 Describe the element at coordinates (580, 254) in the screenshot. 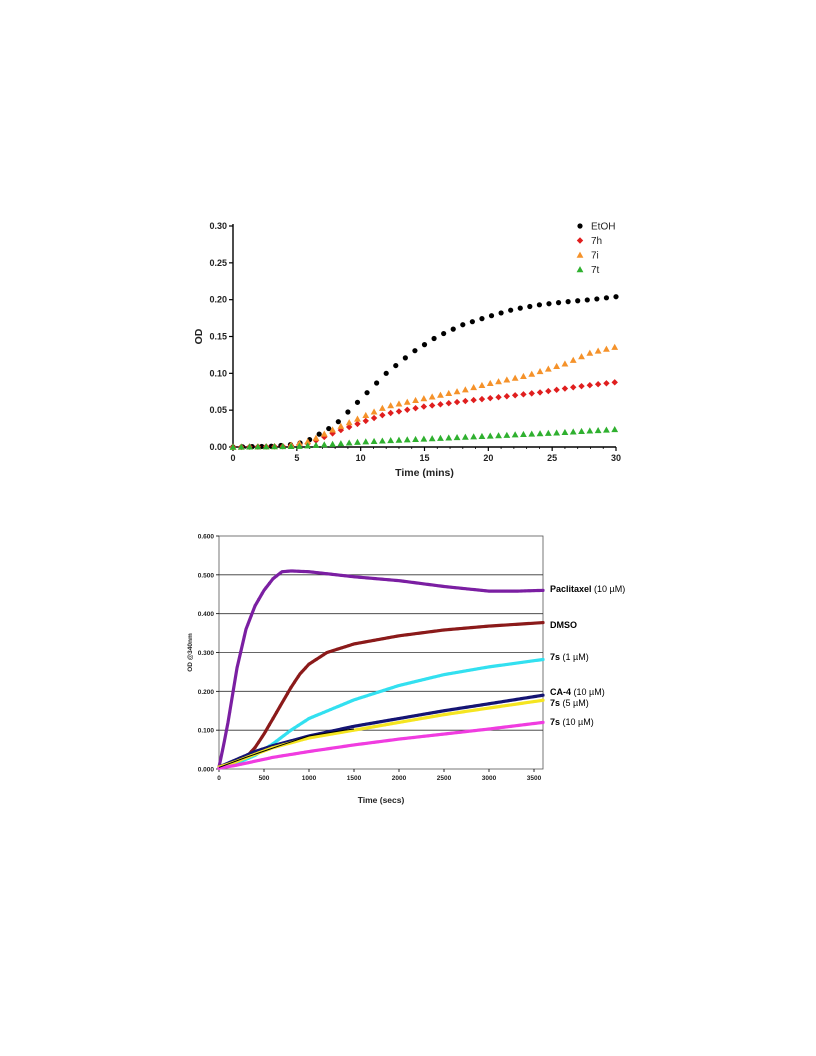

I see `legend-marker-7i` at that location.